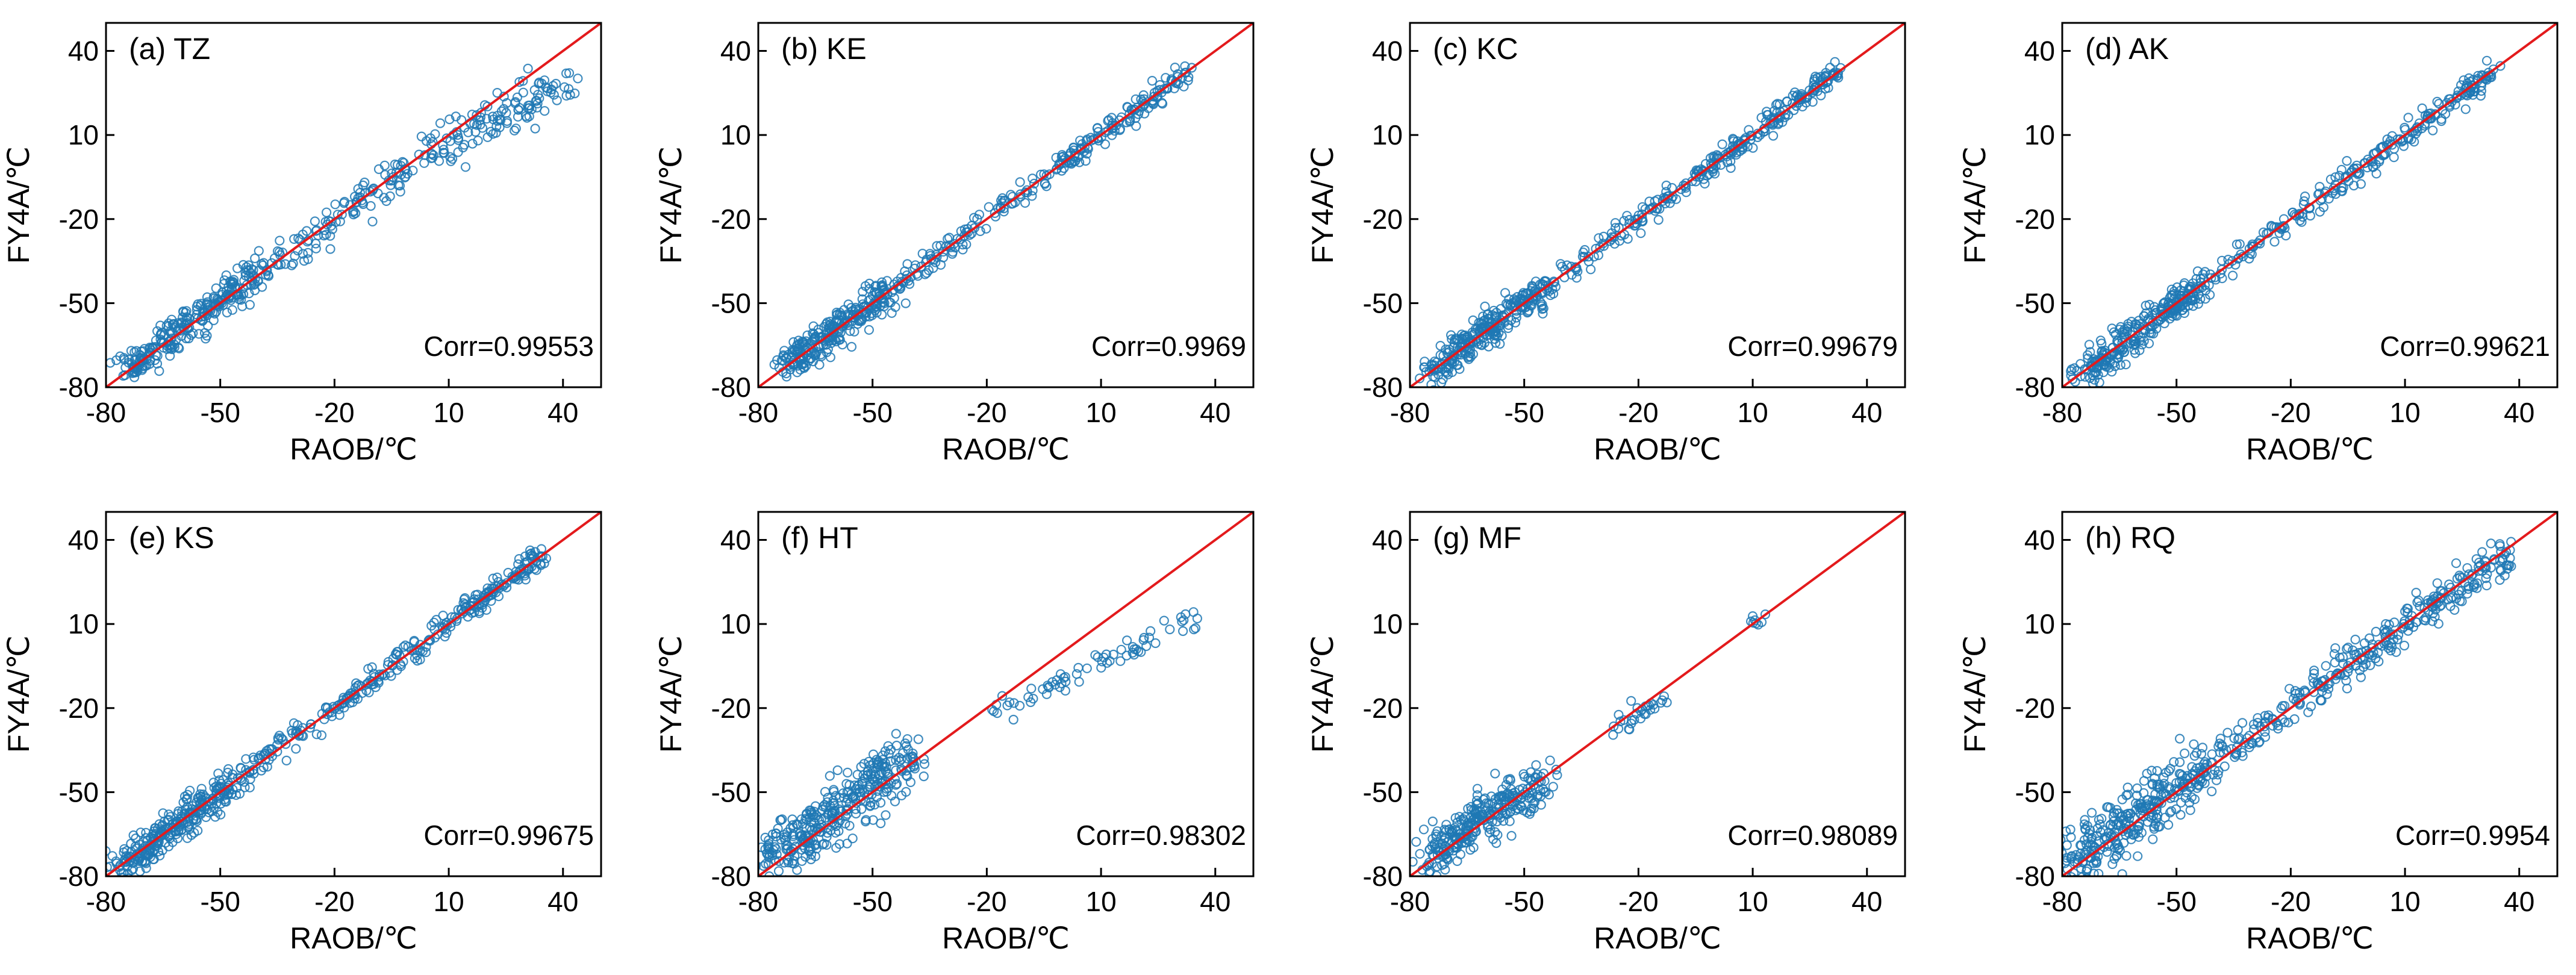 This screenshot has height=975, width=2576. What do you see at coordinates (1161, 836) in the screenshot?
I see `corr-label: Corr=0.98302` at bounding box center [1161, 836].